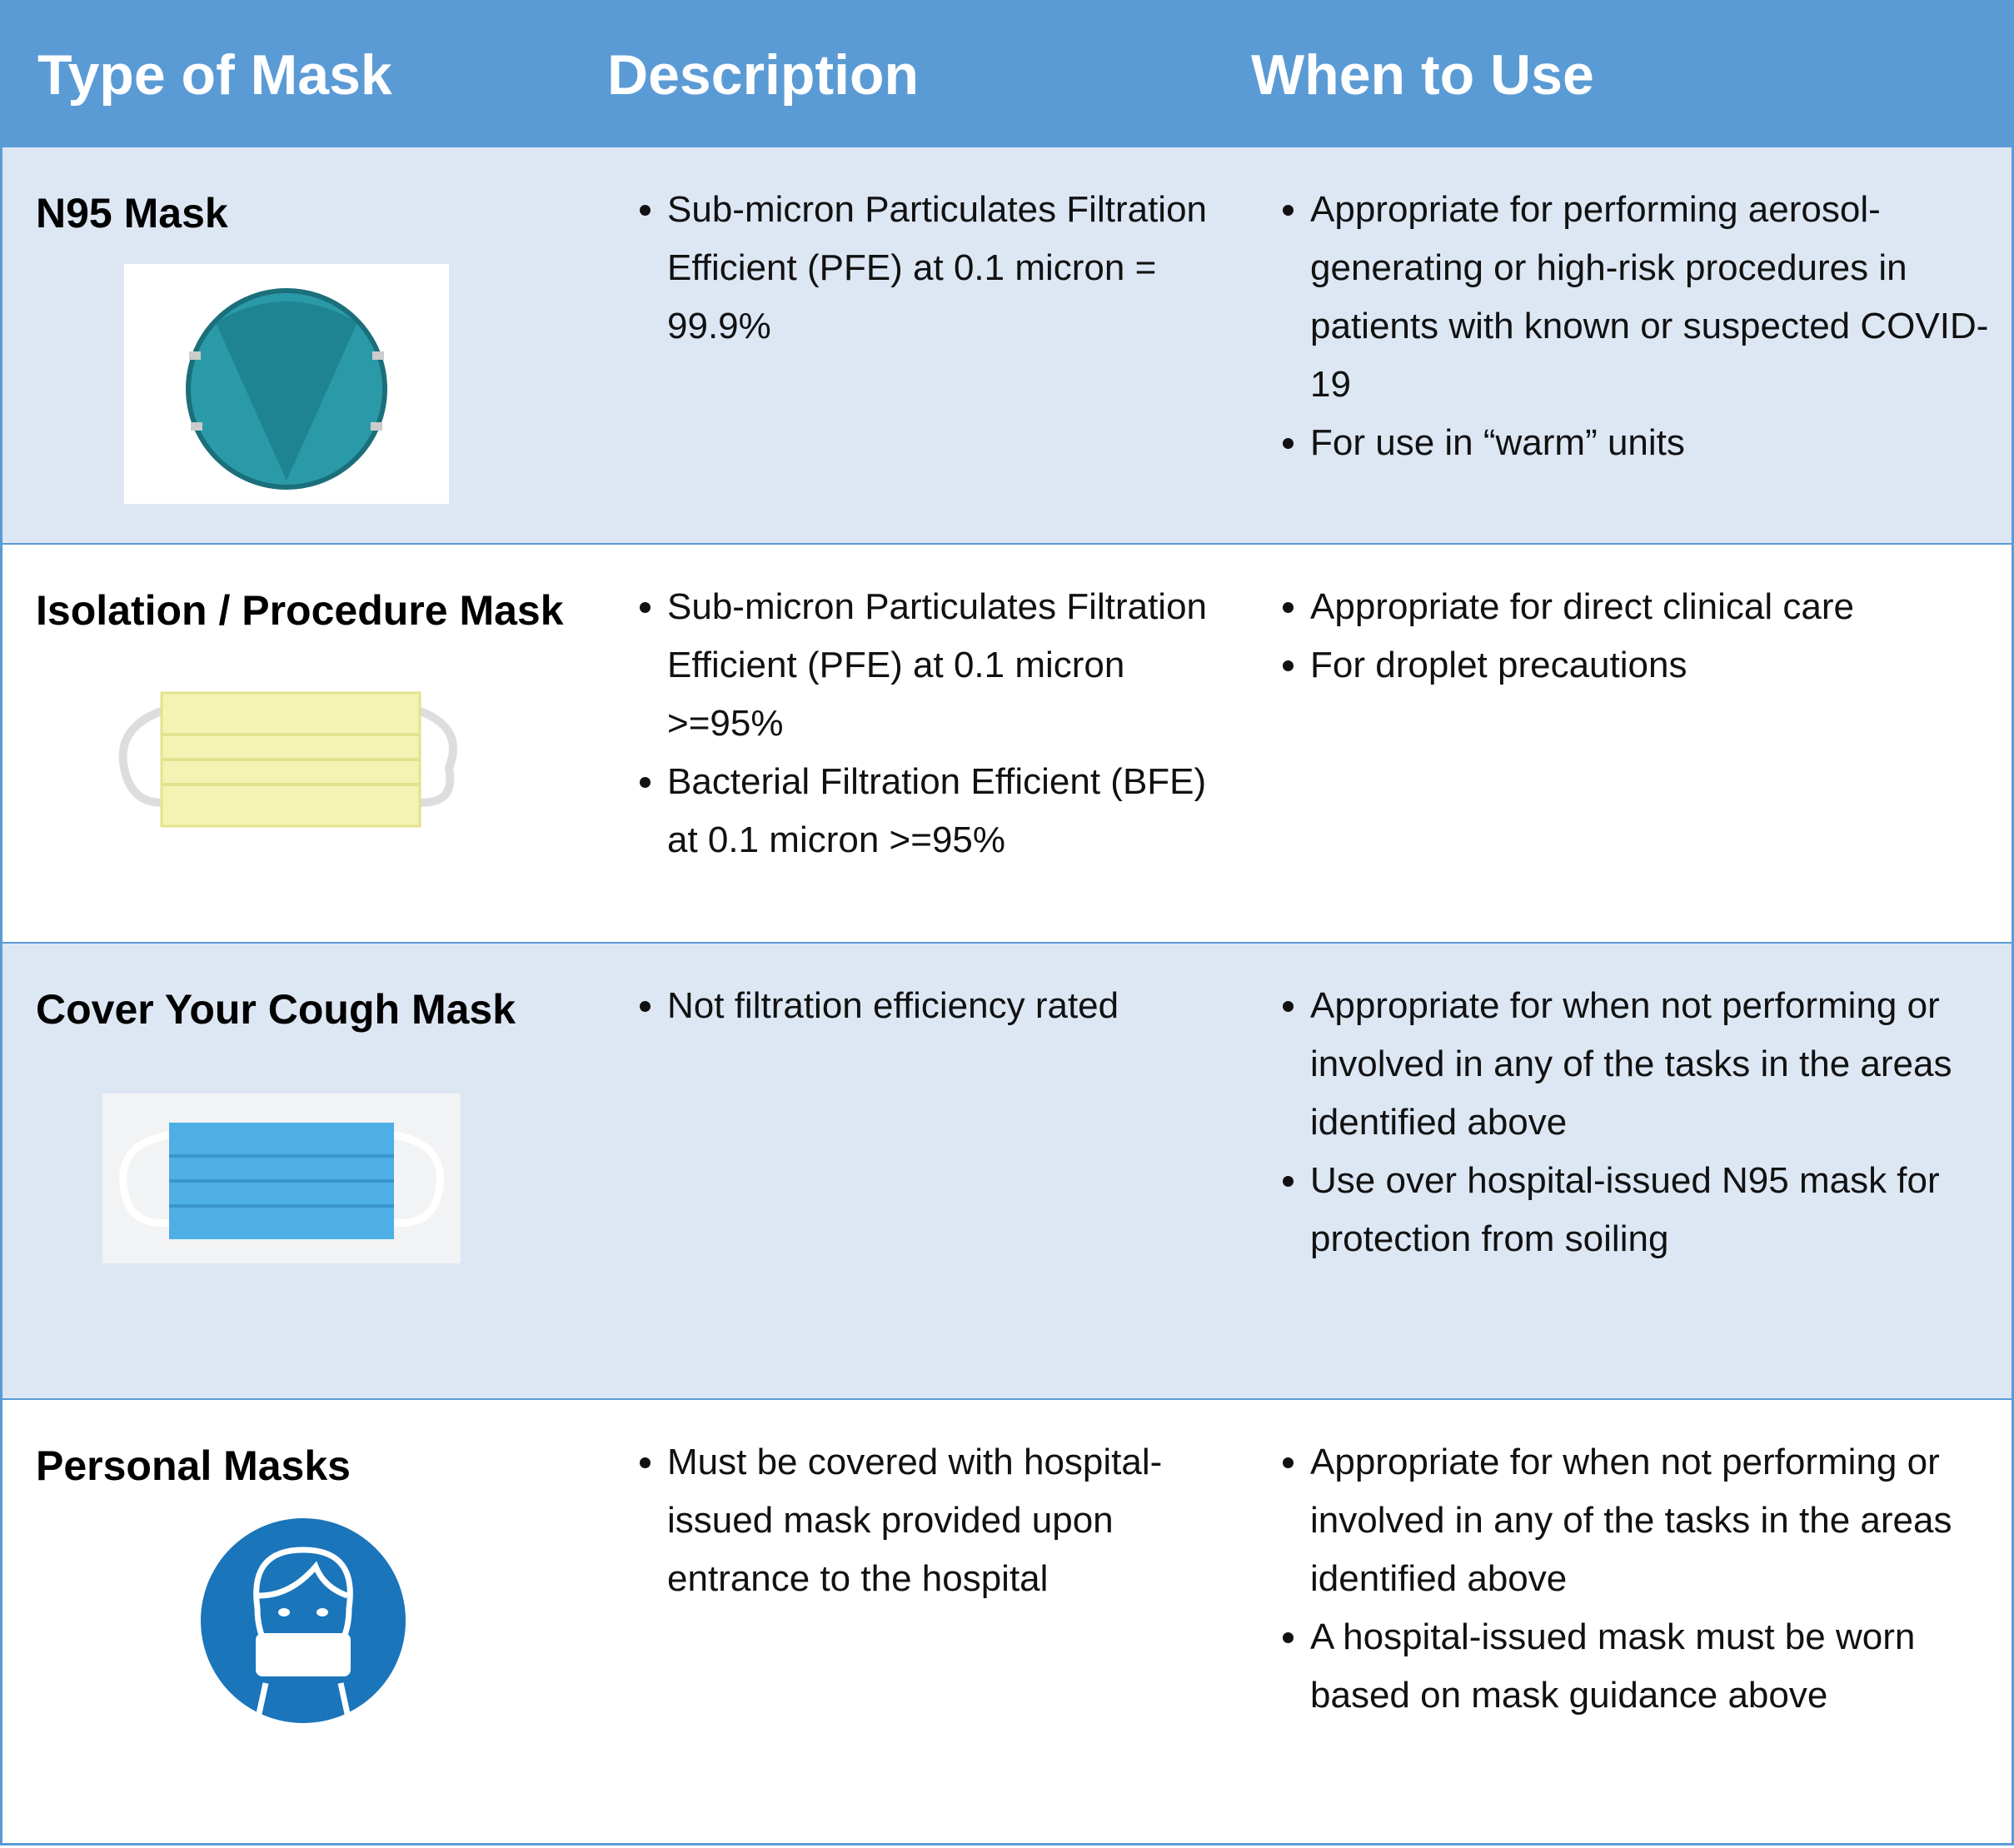 The image size is (2014, 1848). Describe the element at coordinates (1653, 443) in the screenshot. I see `bullet-item: For use in “warm” units` at that location.